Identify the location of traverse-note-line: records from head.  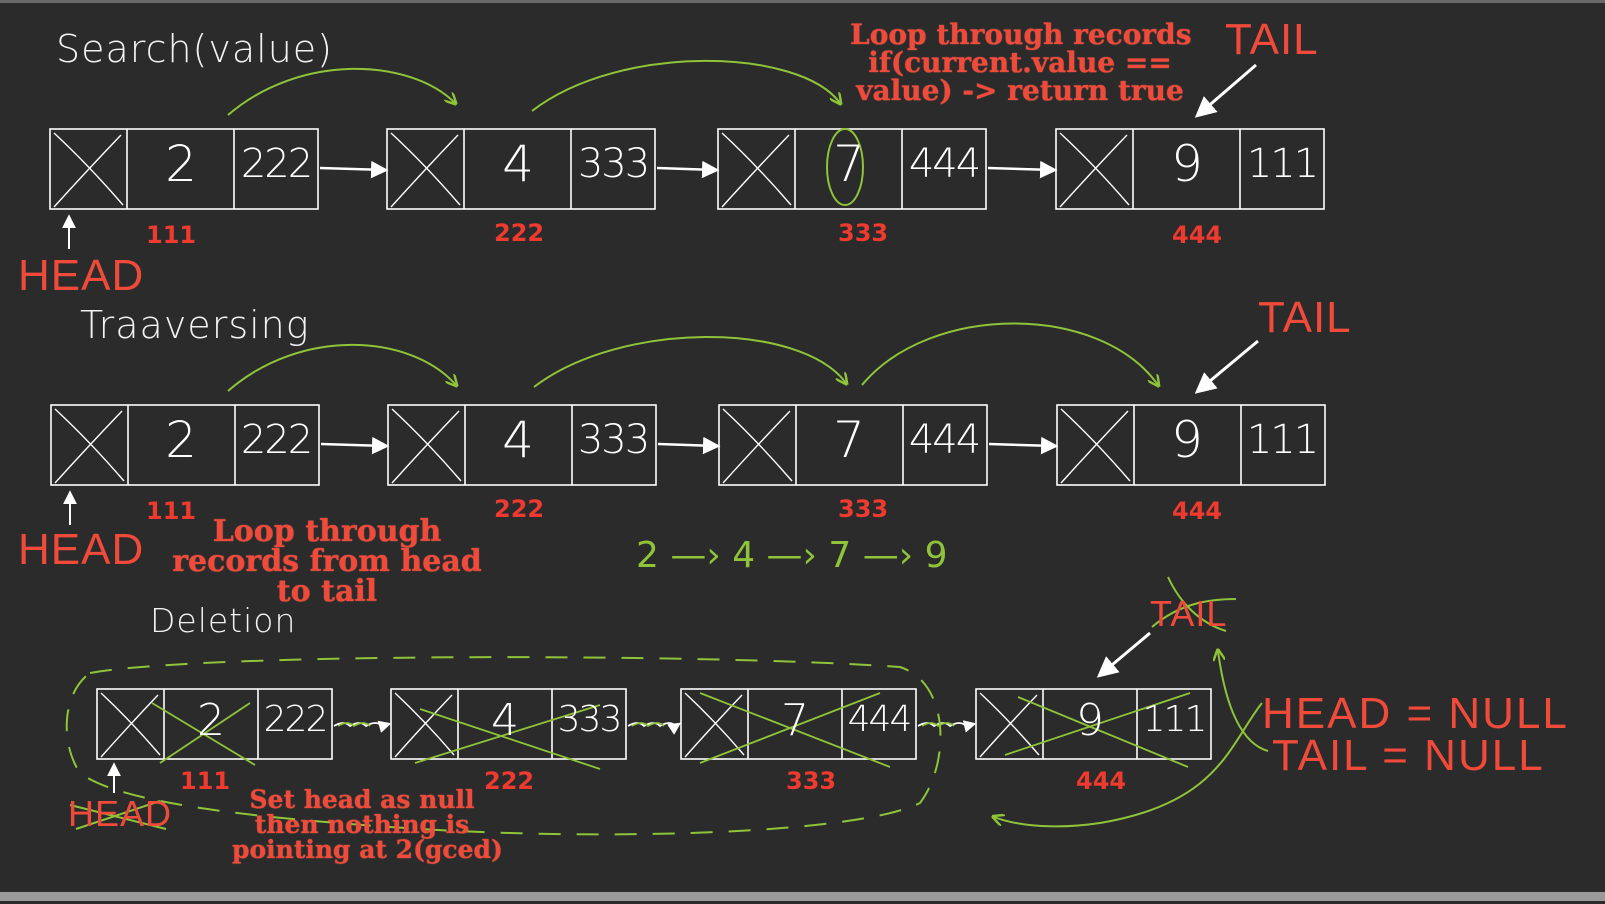
(327, 561).